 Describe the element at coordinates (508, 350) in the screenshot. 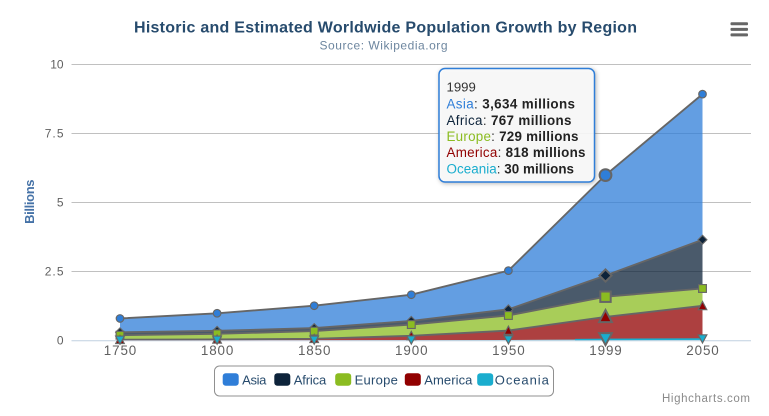

I see `svg-text: 1950` at that location.